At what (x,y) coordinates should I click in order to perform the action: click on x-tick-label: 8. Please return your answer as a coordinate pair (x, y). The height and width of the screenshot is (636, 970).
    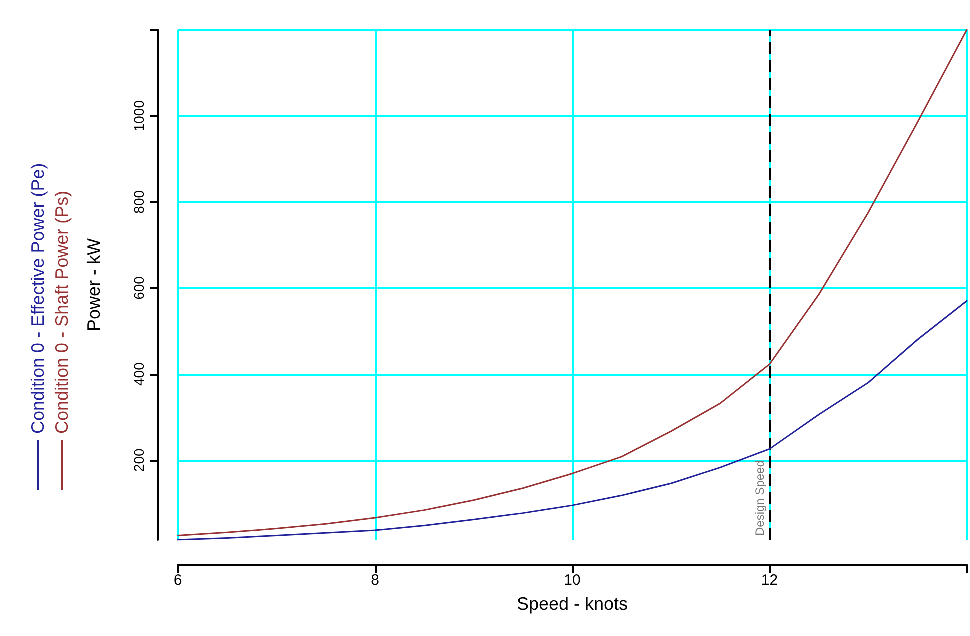
    Looking at the image, I should click on (375, 580).